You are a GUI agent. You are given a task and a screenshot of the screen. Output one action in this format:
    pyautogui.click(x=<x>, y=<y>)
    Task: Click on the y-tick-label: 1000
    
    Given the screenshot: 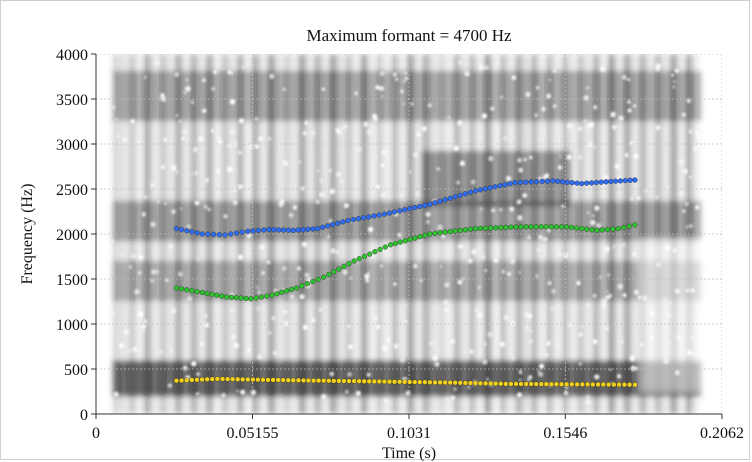 What is the action you would take?
    pyautogui.click(x=72, y=325)
    